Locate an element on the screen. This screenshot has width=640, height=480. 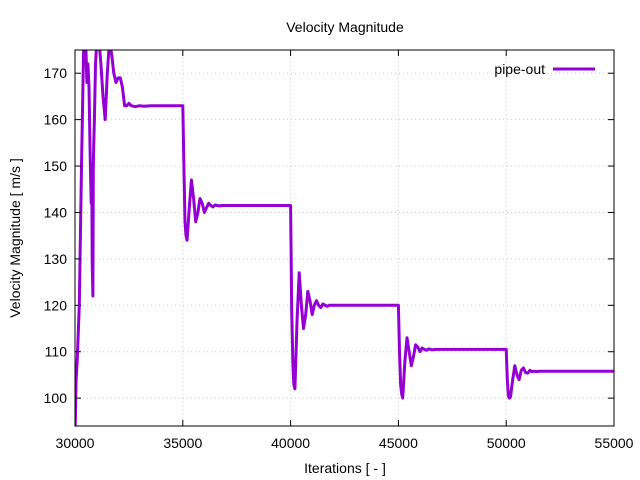
y-tick-label: 130 is located at coordinates (56, 259).